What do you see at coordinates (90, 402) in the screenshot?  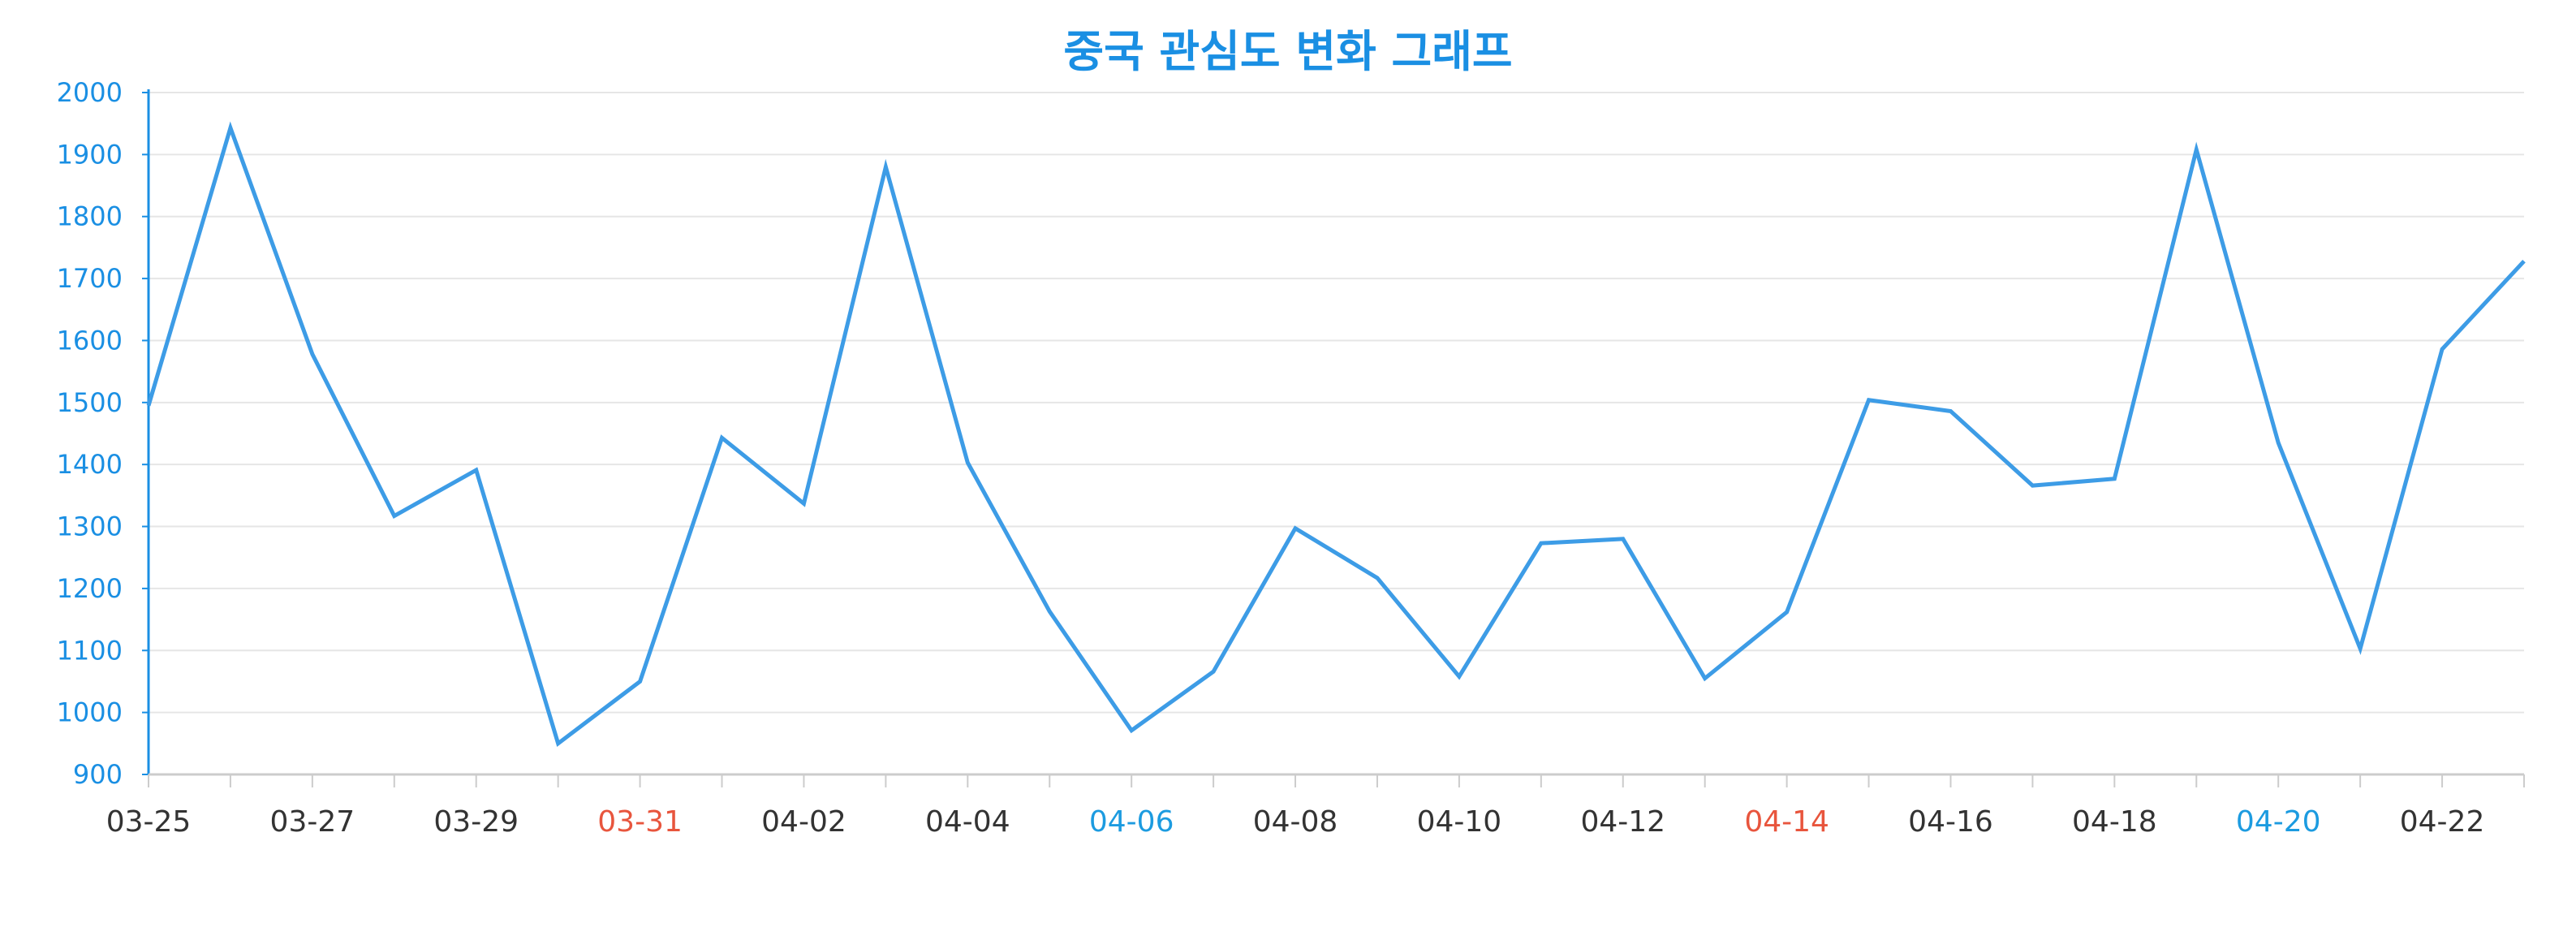 I see `y-tick-label: 1500` at bounding box center [90, 402].